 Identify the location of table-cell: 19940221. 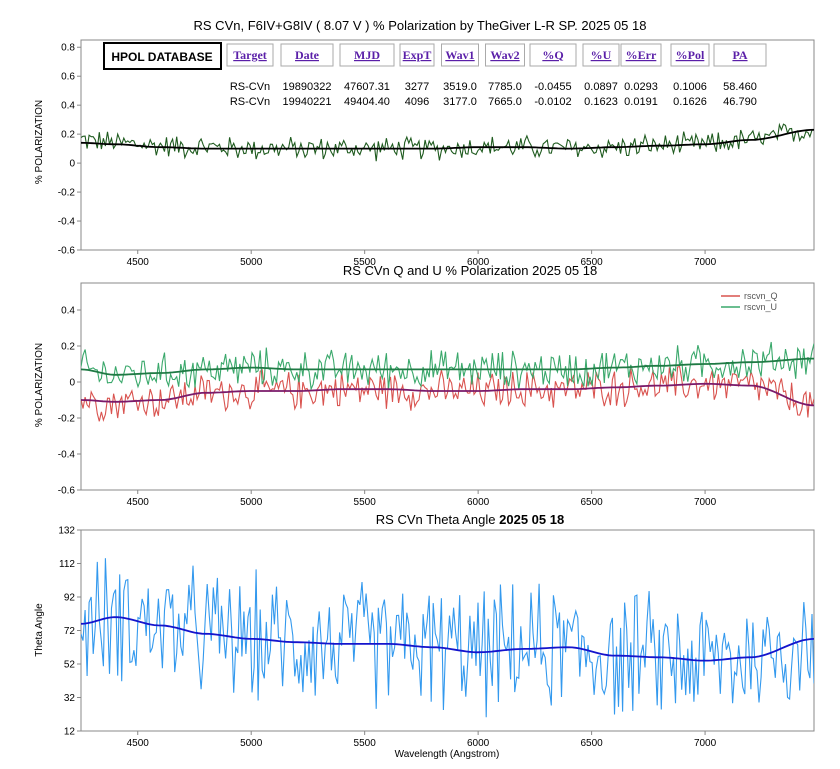
(307, 102).